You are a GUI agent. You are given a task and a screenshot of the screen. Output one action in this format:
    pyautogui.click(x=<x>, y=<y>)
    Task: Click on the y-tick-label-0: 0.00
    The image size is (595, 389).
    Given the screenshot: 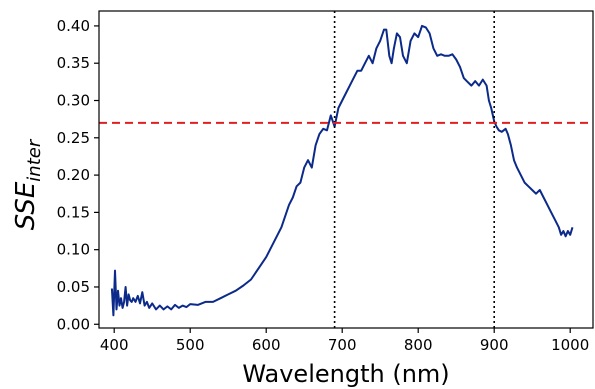 What is the action you would take?
    pyautogui.click(x=73, y=324)
    